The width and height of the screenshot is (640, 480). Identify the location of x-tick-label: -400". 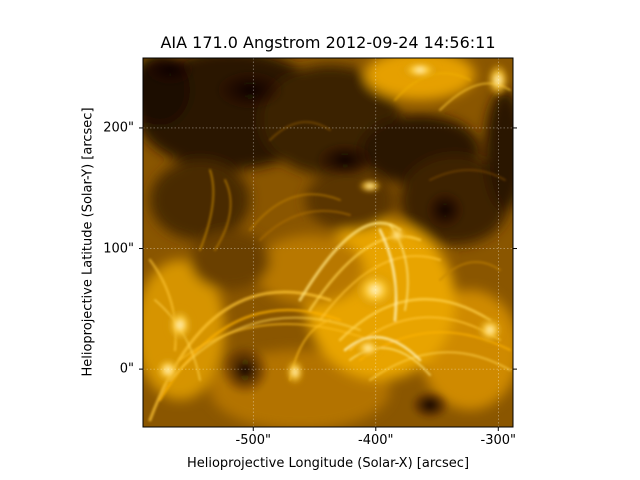
(376, 440).